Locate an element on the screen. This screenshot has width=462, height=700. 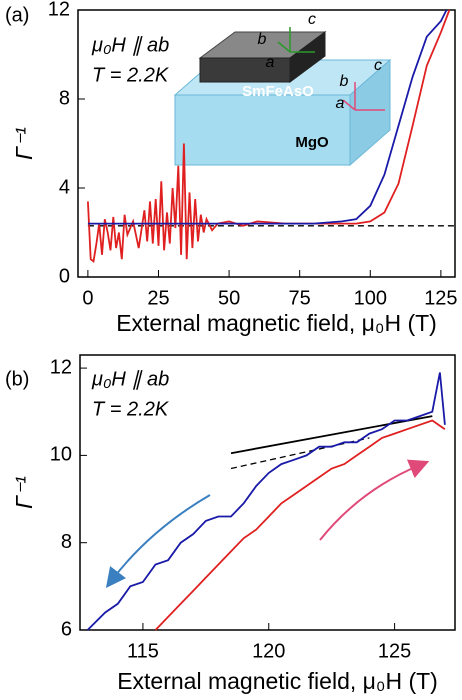
x-tick-label: 120 is located at coordinates (268, 651).